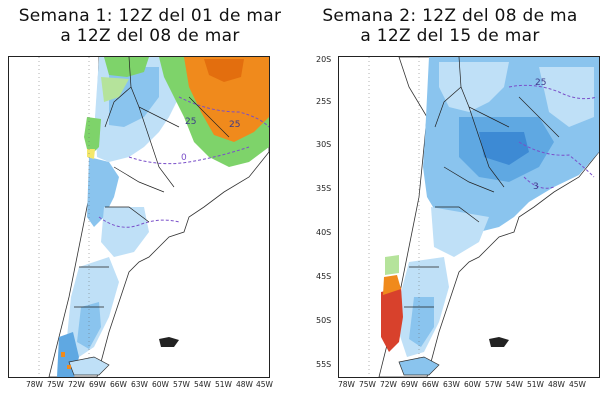 The width and height of the screenshot is (600, 400). Describe the element at coordinates (150, 36) in the screenshot. I see `title-line-2: a 12Z del 08 de mar` at that location.